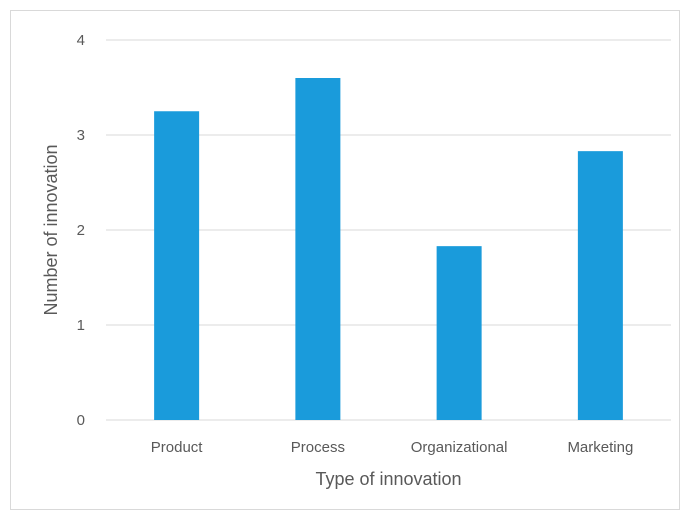  Describe the element at coordinates (459, 333) in the screenshot. I see `bar-organizational` at that location.